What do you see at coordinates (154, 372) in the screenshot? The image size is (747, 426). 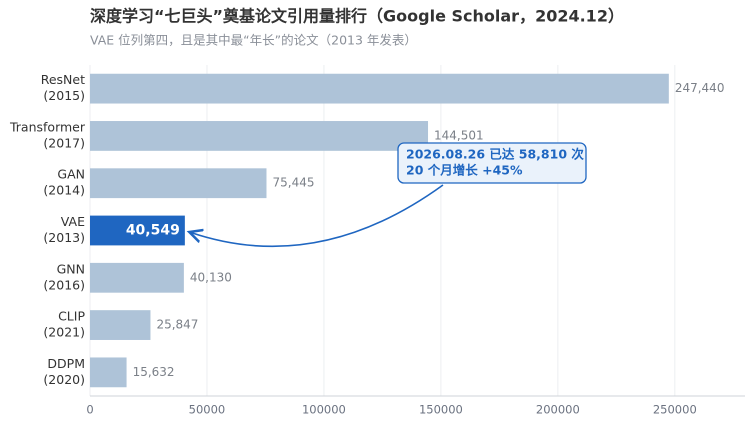 I see `value-label: 15,632` at bounding box center [154, 372].